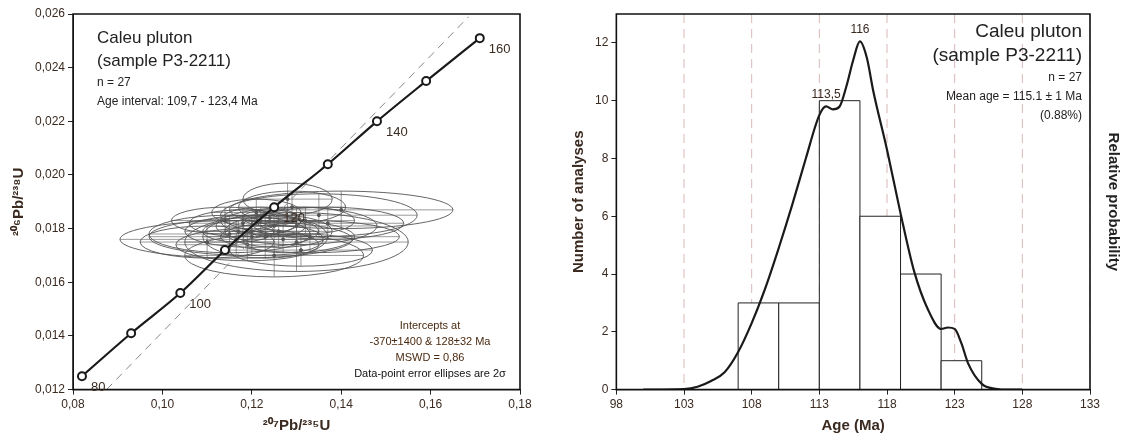 This screenshot has height=439, width=1134. What do you see at coordinates (752, 404) in the screenshot?
I see `x-tick-label: 108` at bounding box center [752, 404].